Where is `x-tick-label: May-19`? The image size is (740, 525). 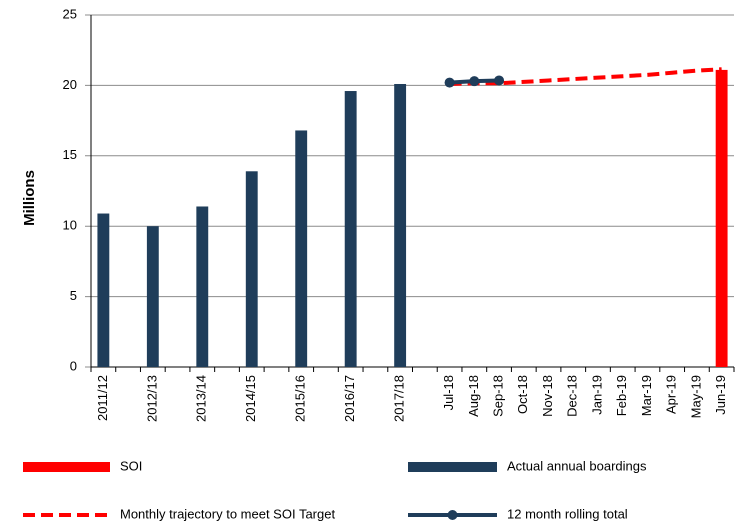
x-tick-label: May-19 is located at coordinates (695, 396).